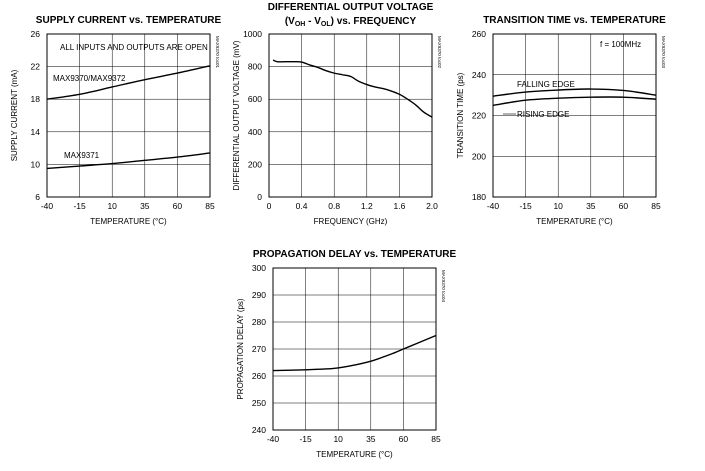  I want to click on y-tick-label: 22, so click(36, 67).